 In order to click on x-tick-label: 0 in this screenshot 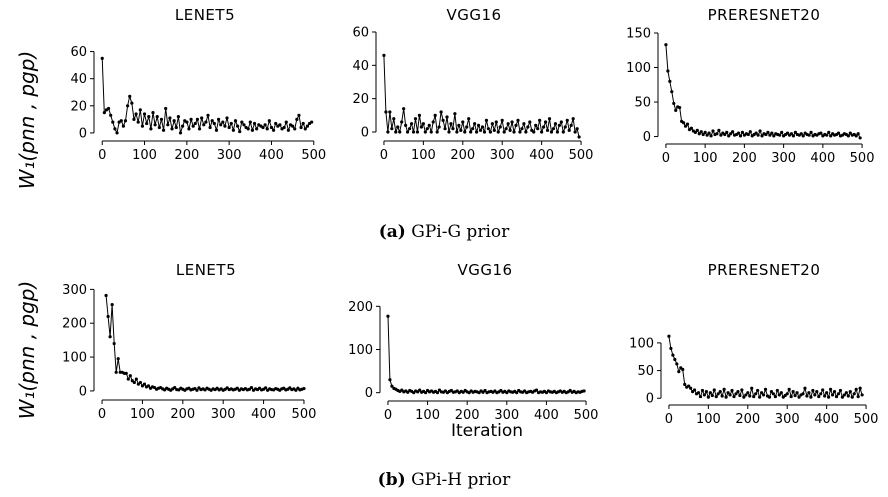, I will do `click(384, 155)`.